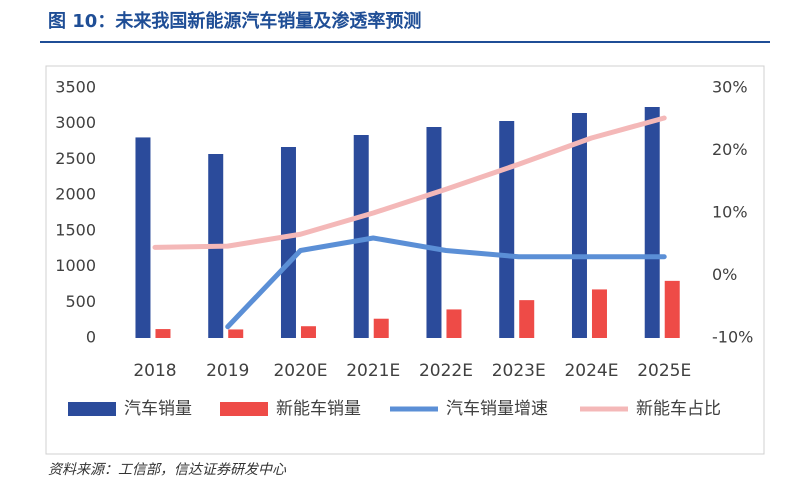  What do you see at coordinates (154, 371) in the screenshot?
I see `x-tick-label: 2018` at bounding box center [154, 371].